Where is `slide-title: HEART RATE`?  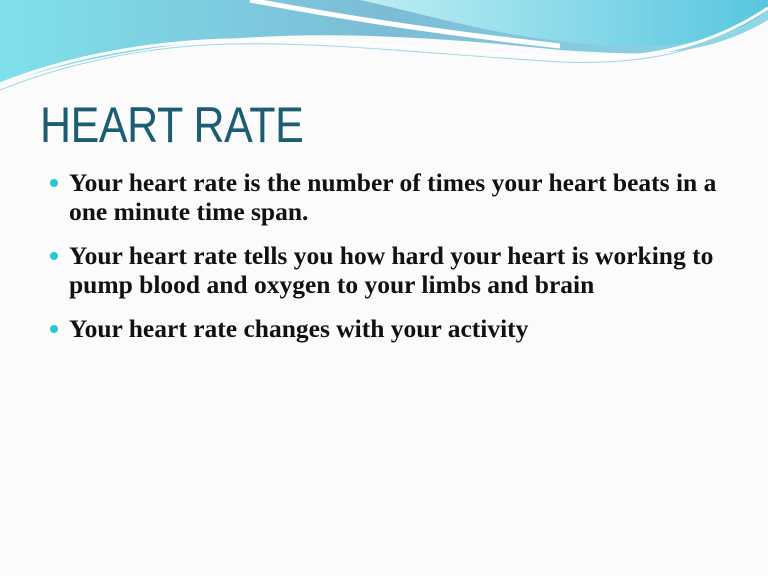
slide-title: HEART RATE is located at coordinates (172, 125).